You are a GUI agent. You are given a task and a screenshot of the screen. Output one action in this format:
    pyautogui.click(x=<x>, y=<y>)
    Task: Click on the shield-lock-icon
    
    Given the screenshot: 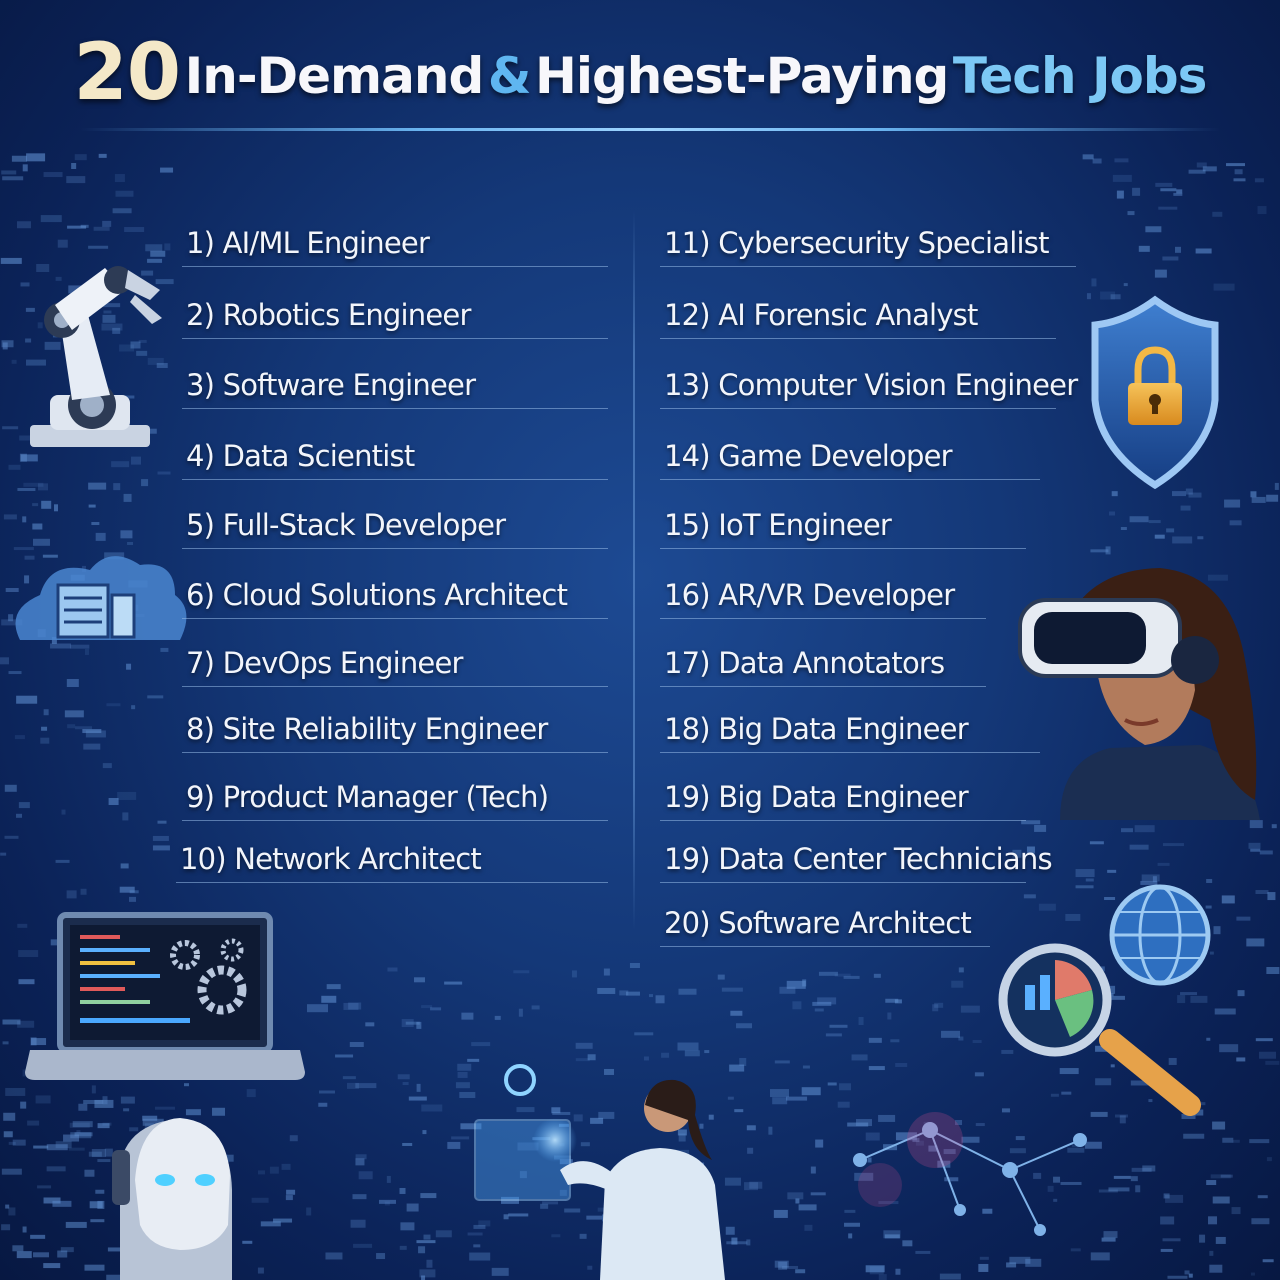 What is the action you would take?
    pyautogui.click(x=1155, y=392)
    